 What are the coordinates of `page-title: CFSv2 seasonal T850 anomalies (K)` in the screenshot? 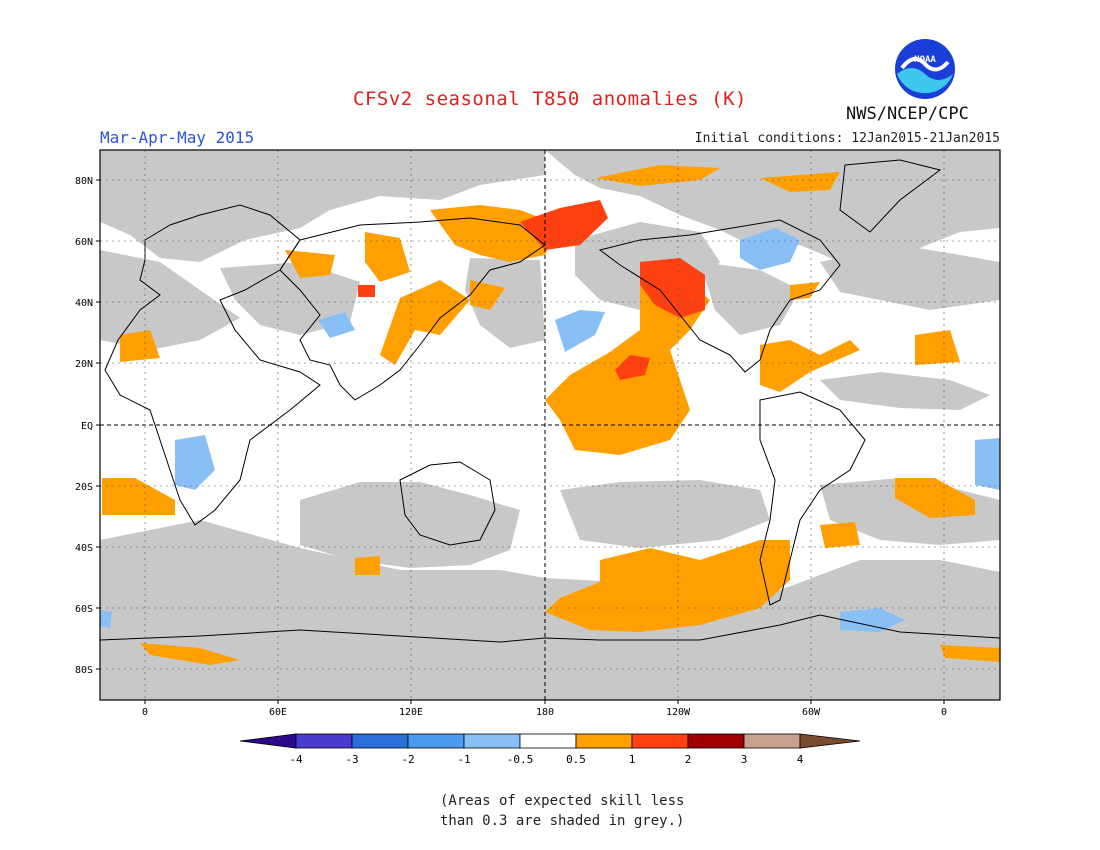 It's located at (550, 99).